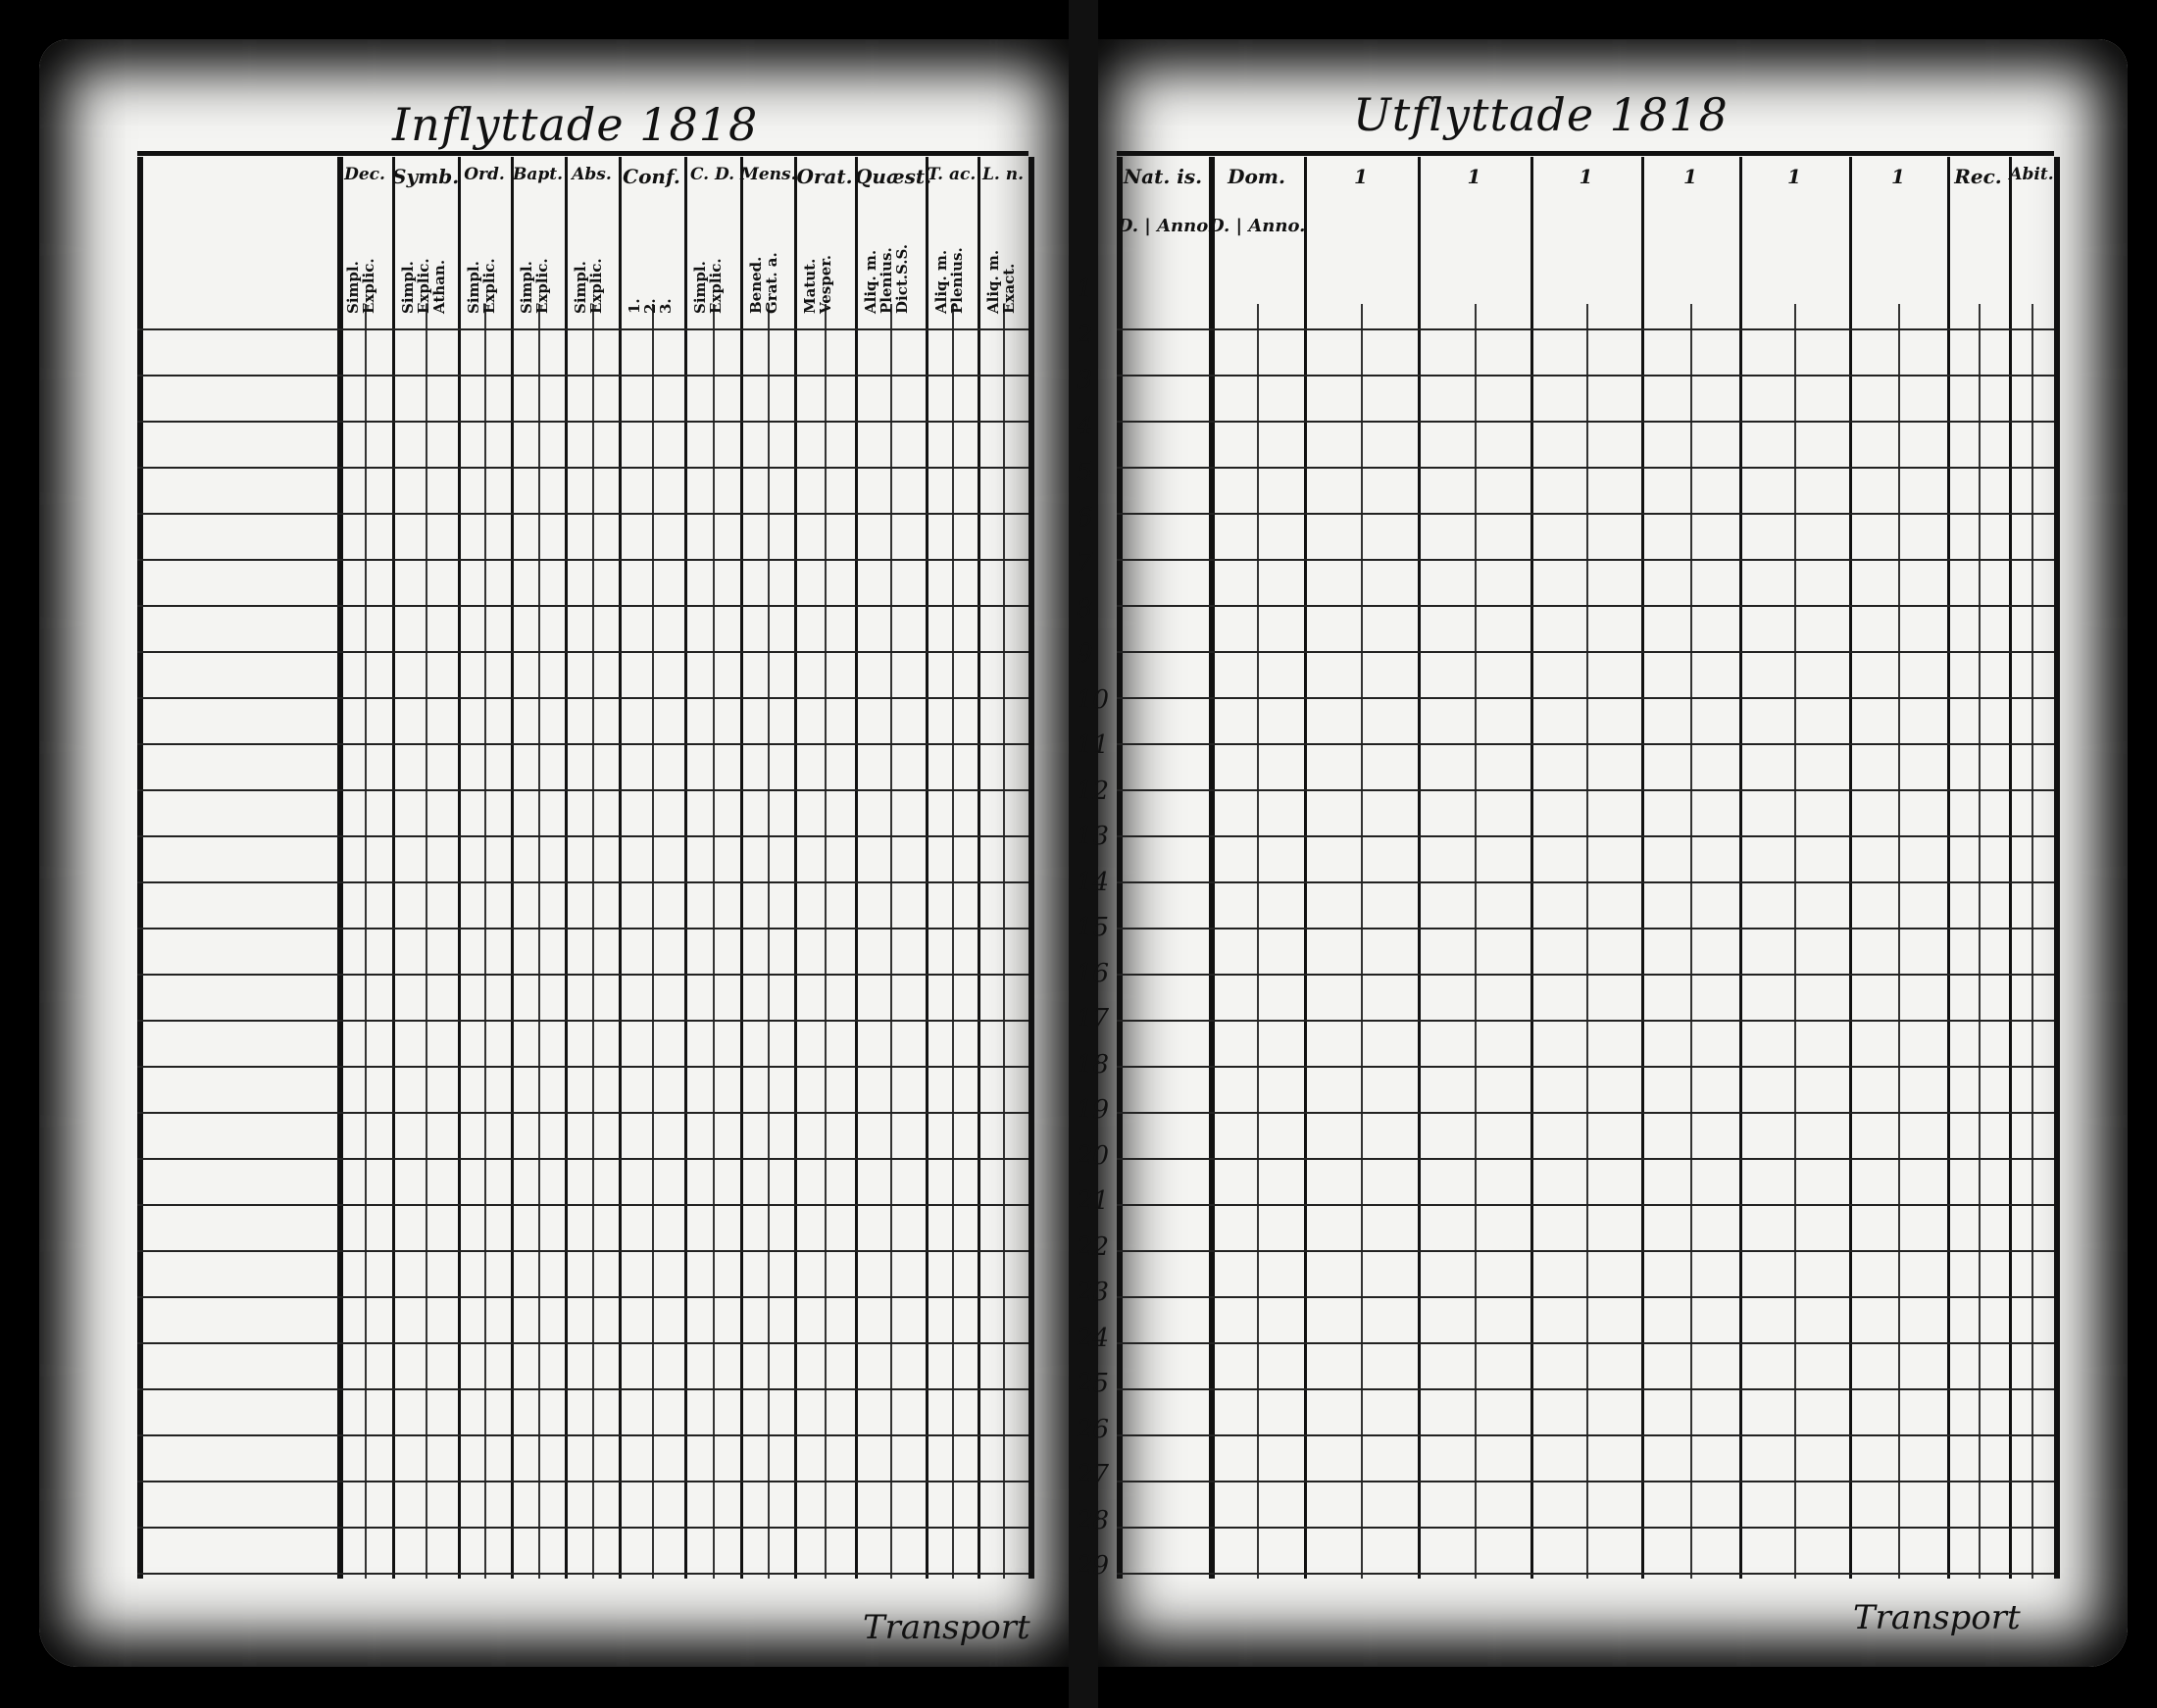 The image size is (2157, 1708). Describe the element at coordinates (1093, 1018) in the screenshot. I see `right-row-number: 17` at that location.